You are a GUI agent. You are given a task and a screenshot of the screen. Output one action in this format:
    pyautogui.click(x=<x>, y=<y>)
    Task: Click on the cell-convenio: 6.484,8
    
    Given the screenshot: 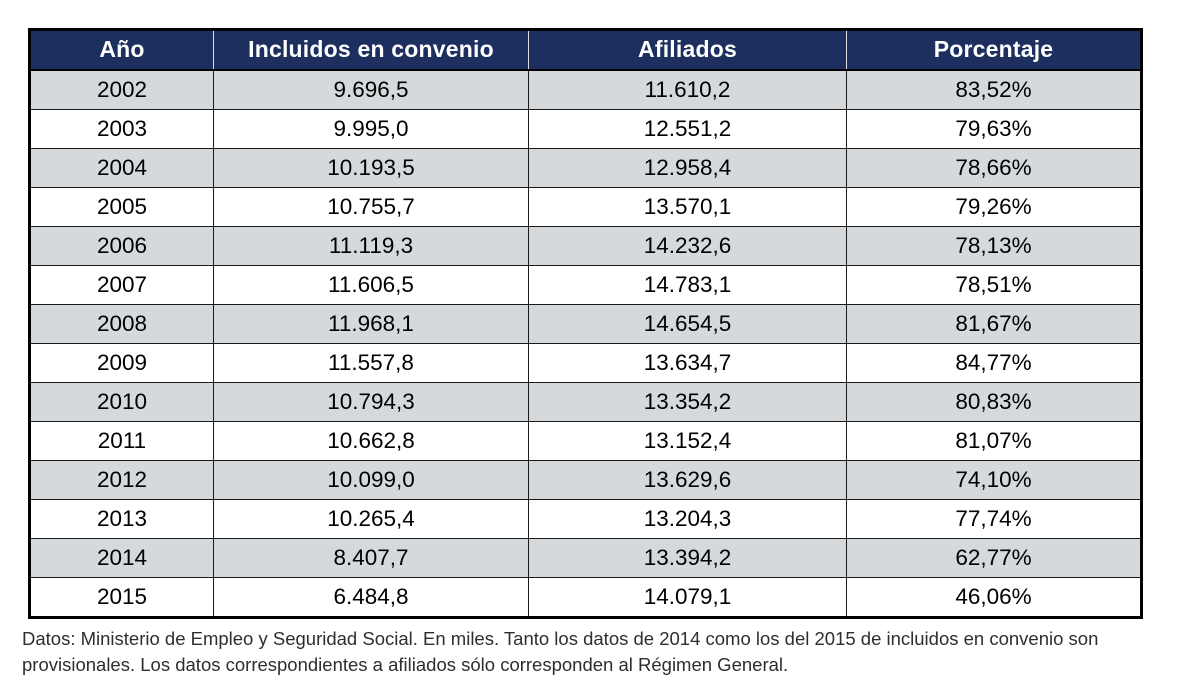 What is the action you would take?
    pyautogui.click(x=371, y=597)
    